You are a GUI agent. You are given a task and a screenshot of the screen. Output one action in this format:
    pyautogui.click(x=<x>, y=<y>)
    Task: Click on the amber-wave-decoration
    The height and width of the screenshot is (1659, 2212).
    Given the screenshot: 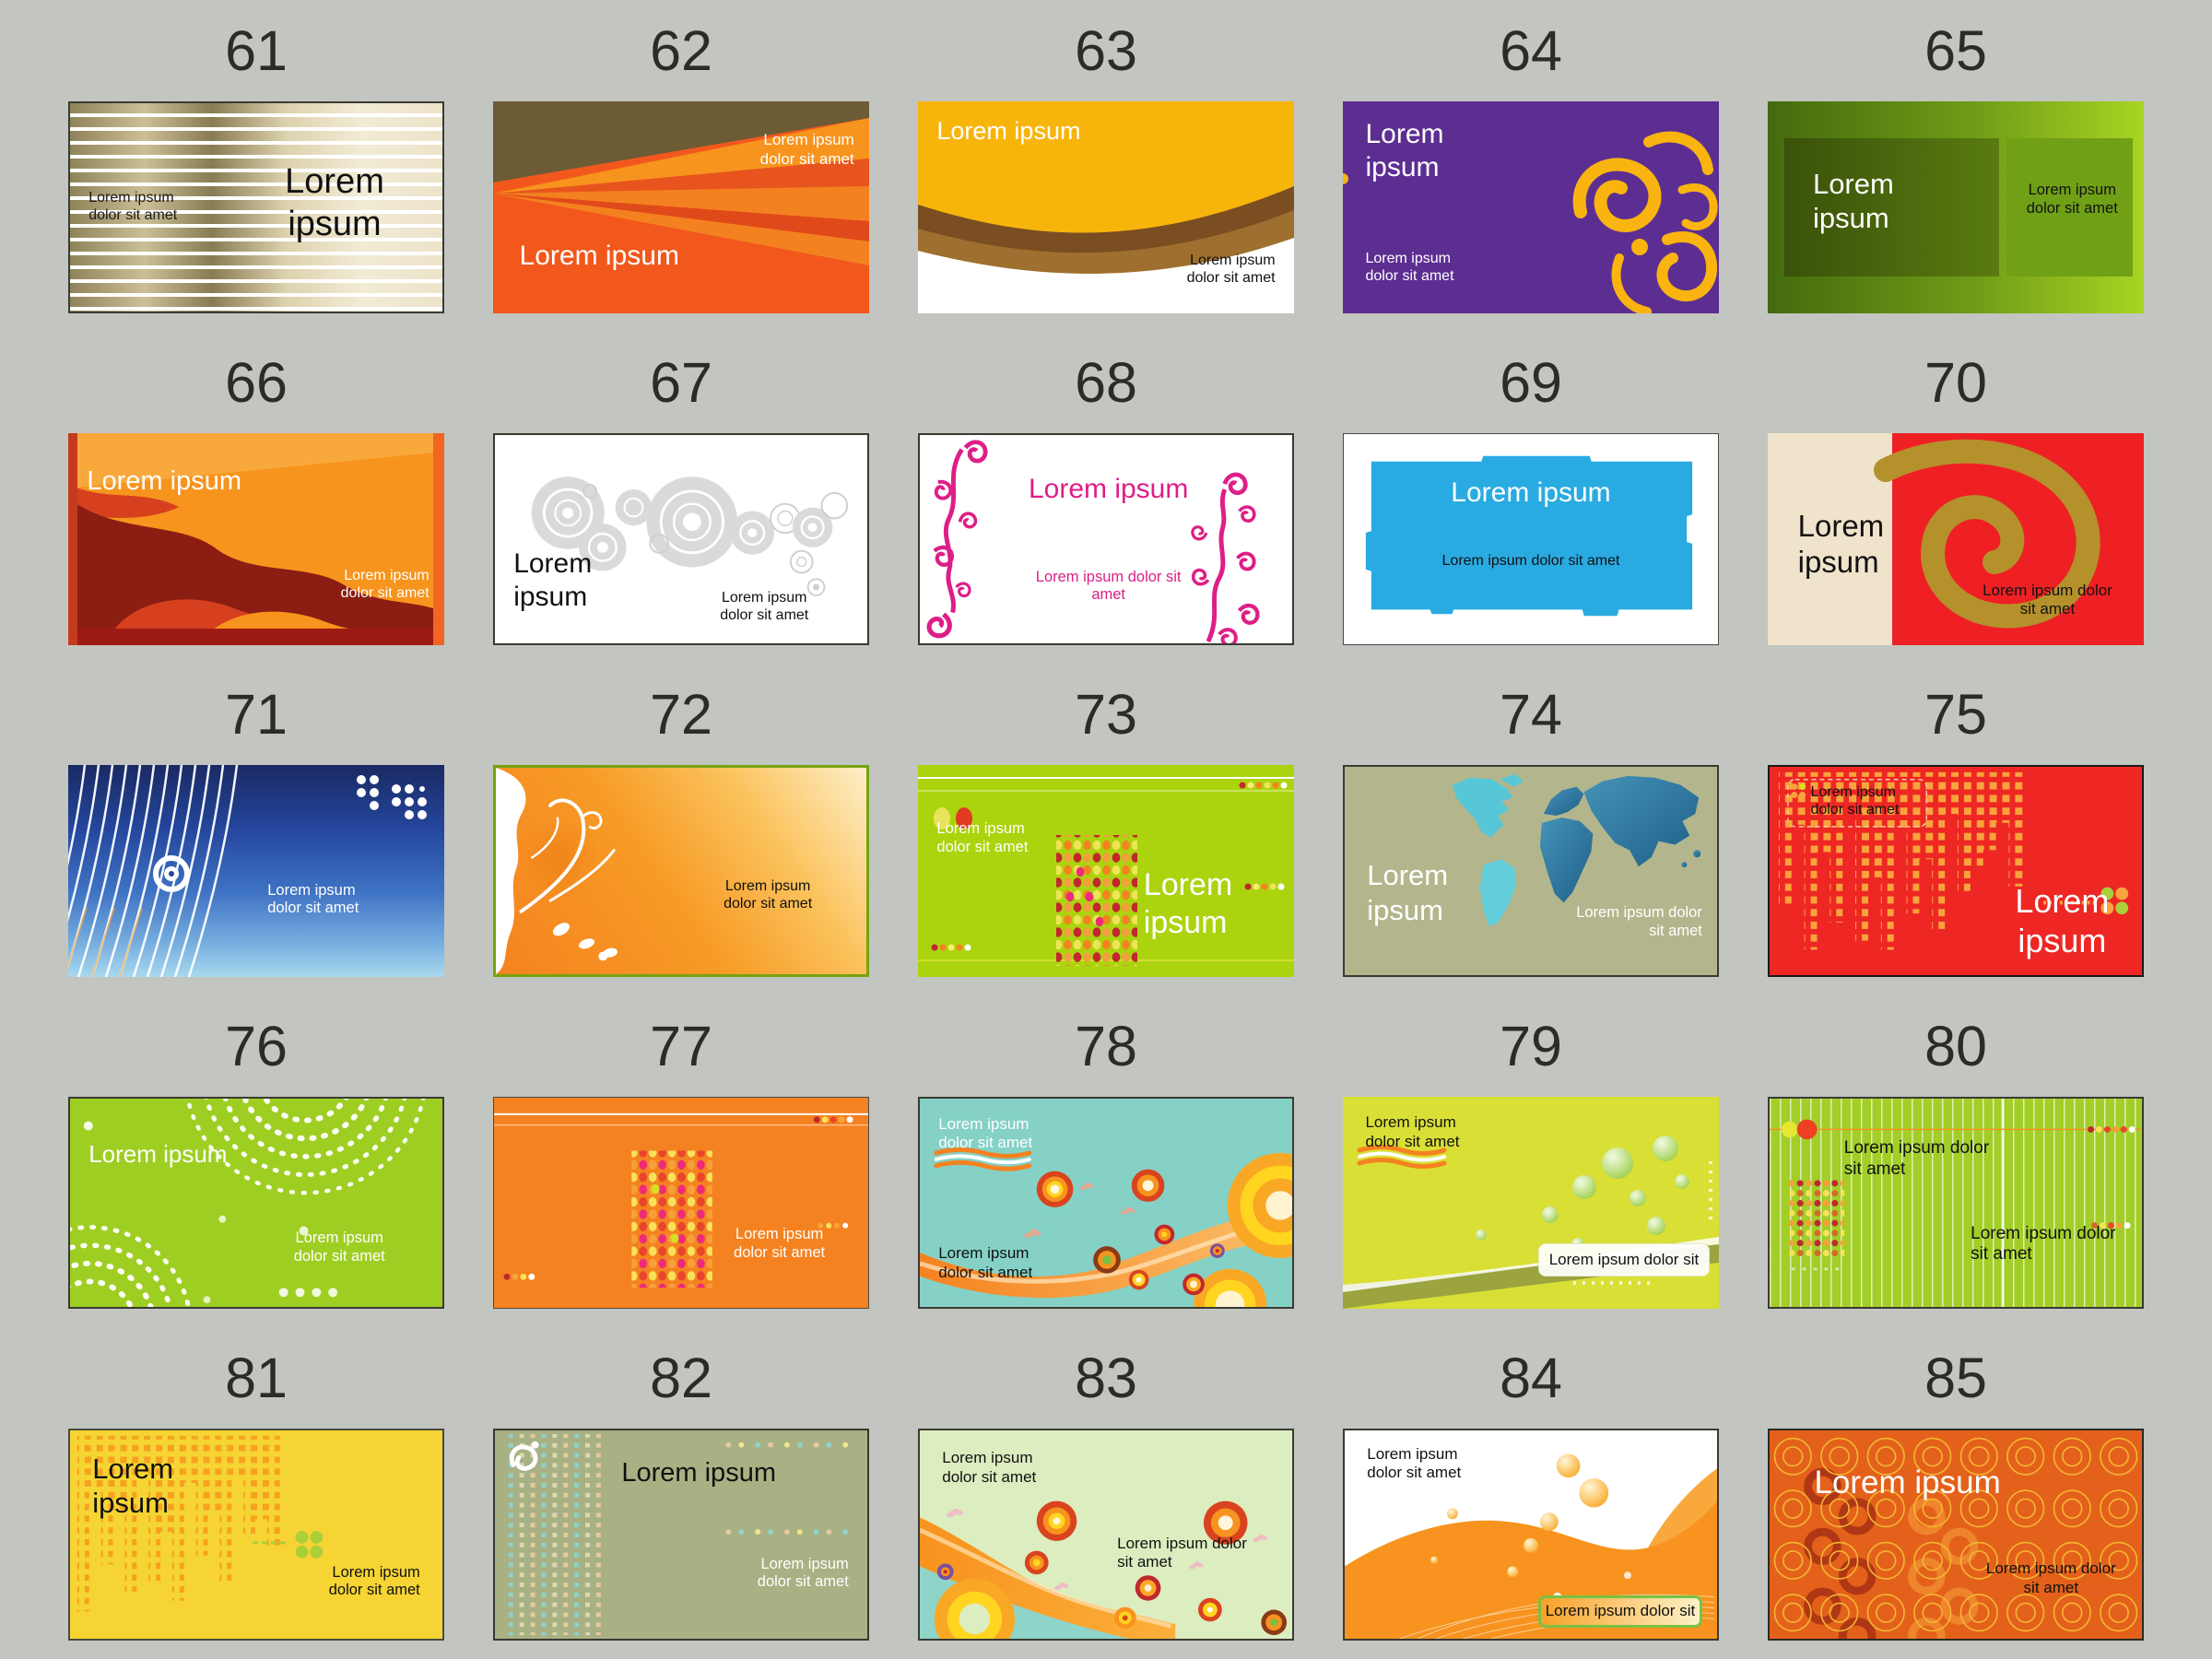 What is the action you would take?
    pyautogui.click(x=1106, y=207)
    